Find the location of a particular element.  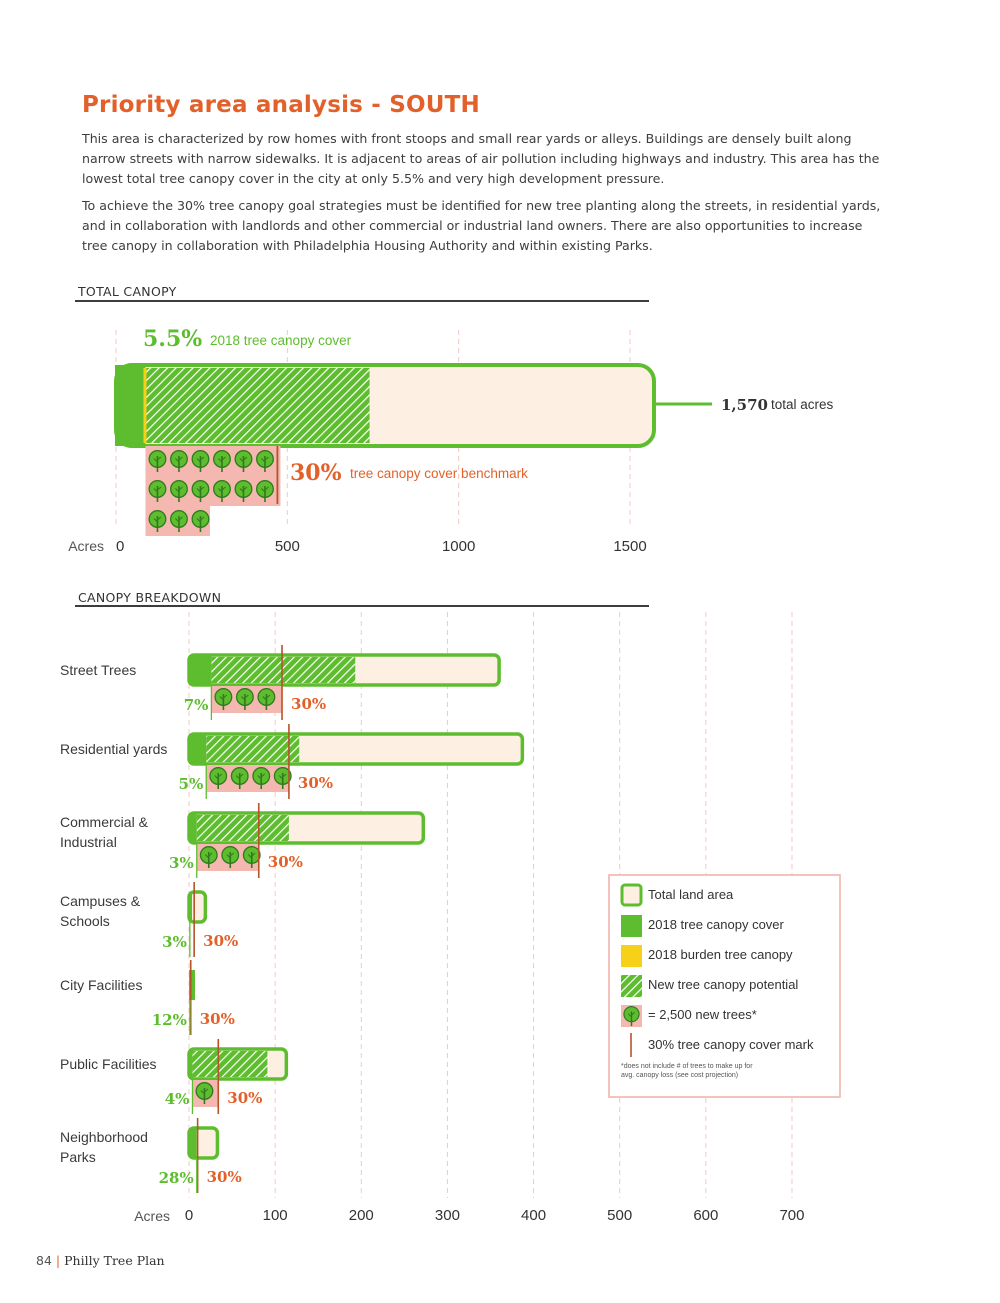

cat-2-potential-bar is located at coordinates (242, 828).